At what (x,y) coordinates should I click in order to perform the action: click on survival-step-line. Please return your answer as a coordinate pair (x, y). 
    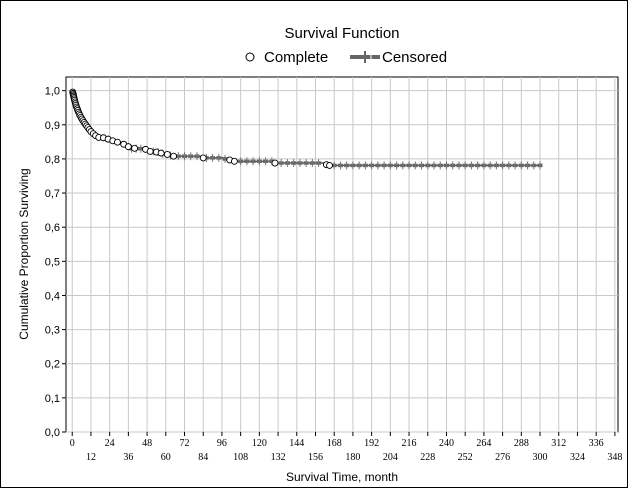
    Looking at the image, I should click on (306, 128).